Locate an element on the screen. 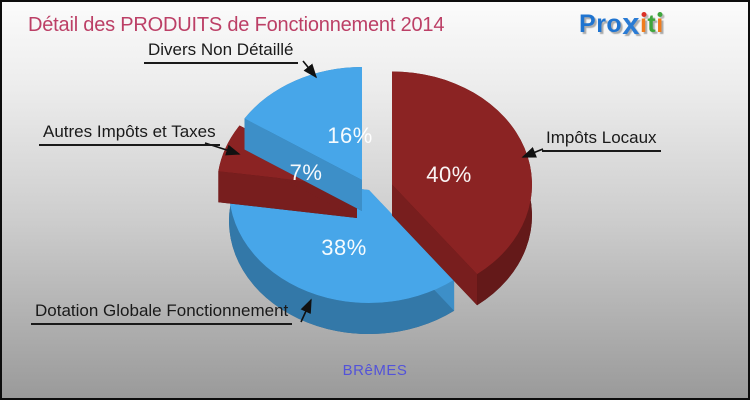  slice-percent-label: 7% is located at coordinates (306, 172).